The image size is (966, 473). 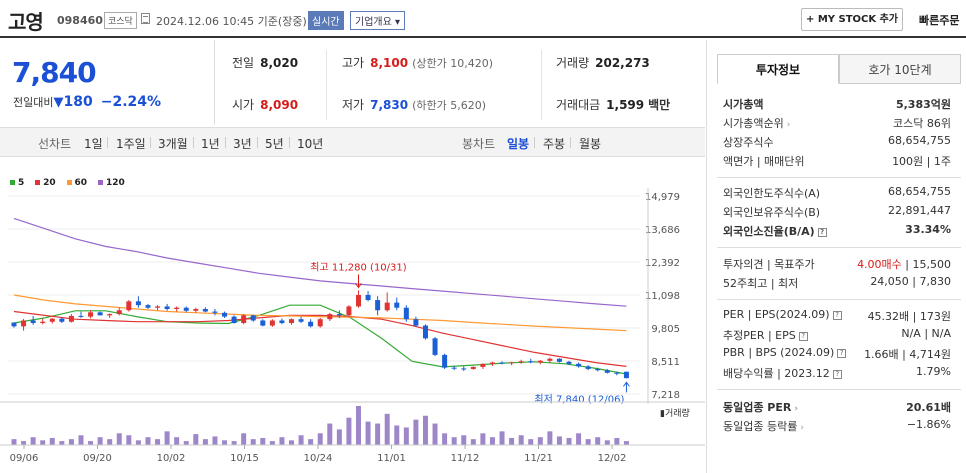 I want to click on tab-3m: 3개월, so click(x=173, y=144).